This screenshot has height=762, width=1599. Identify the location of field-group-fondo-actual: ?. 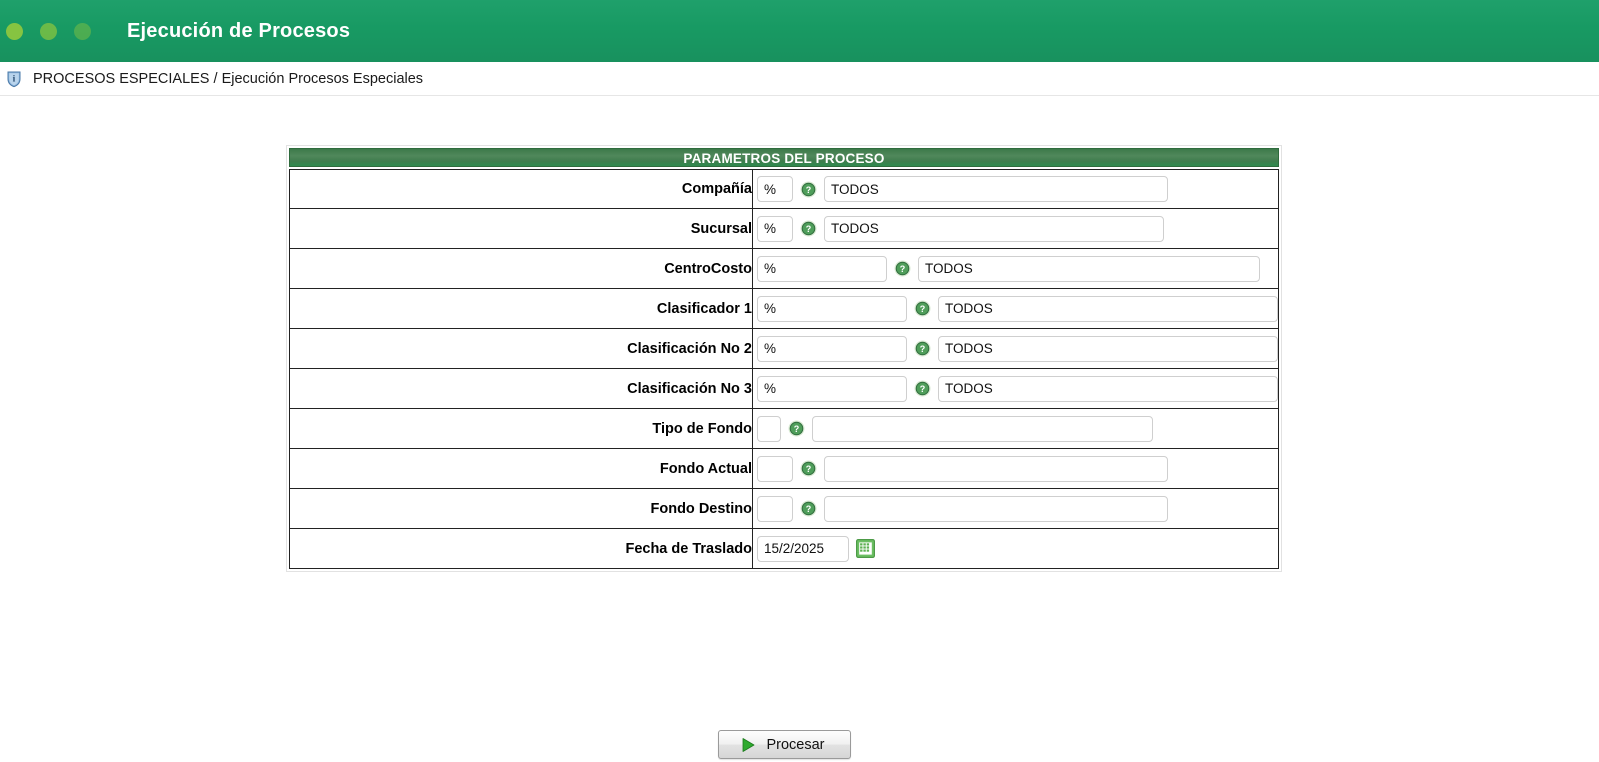
(1015, 468).